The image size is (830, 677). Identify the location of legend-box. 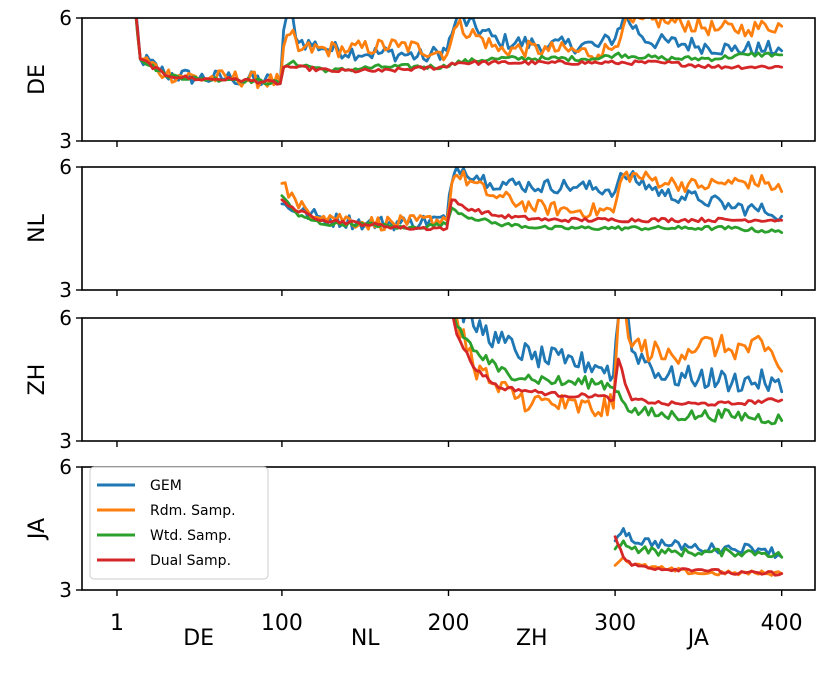
(179, 523).